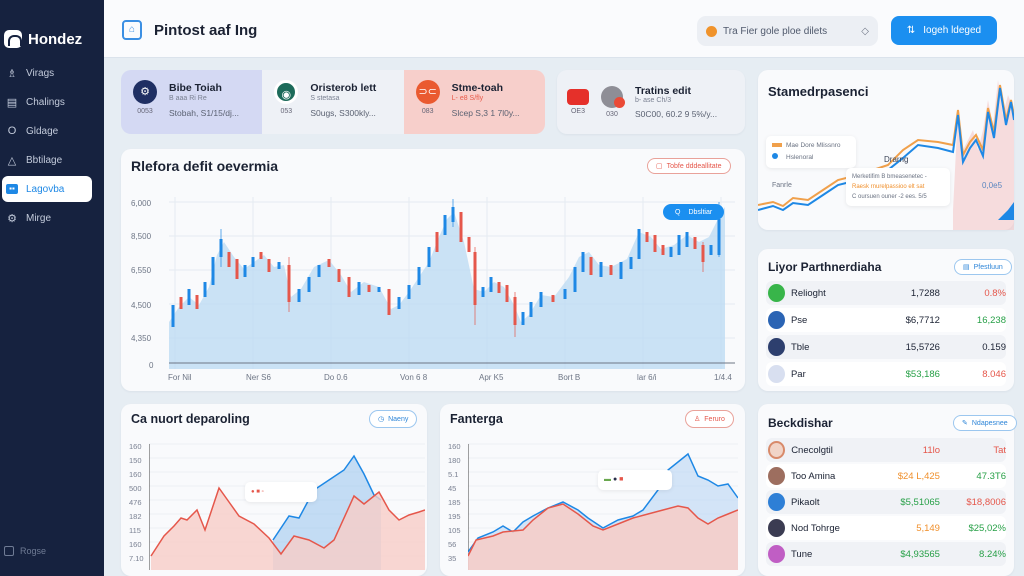 This screenshot has height=576, width=1024. What do you see at coordinates (258, 377) in the screenshot?
I see `x-tick: Ner S6` at bounding box center [258, 377].